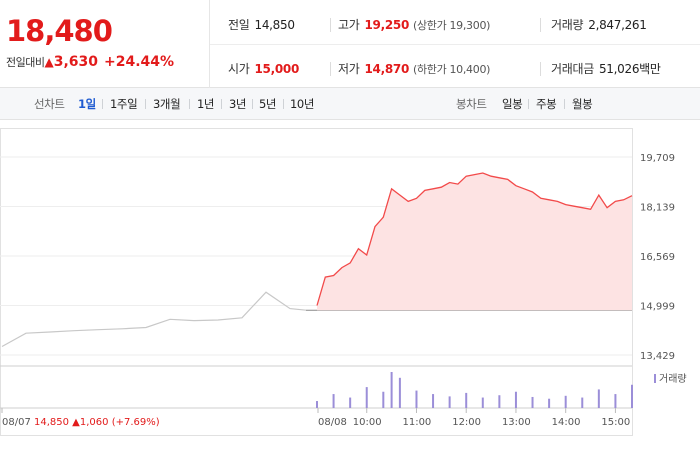 The image size is (700, 450). What do you see at coordinates (25, 62) in the screenshot?
I see `change-label: 전일대비` at bounding box center [25, 62].